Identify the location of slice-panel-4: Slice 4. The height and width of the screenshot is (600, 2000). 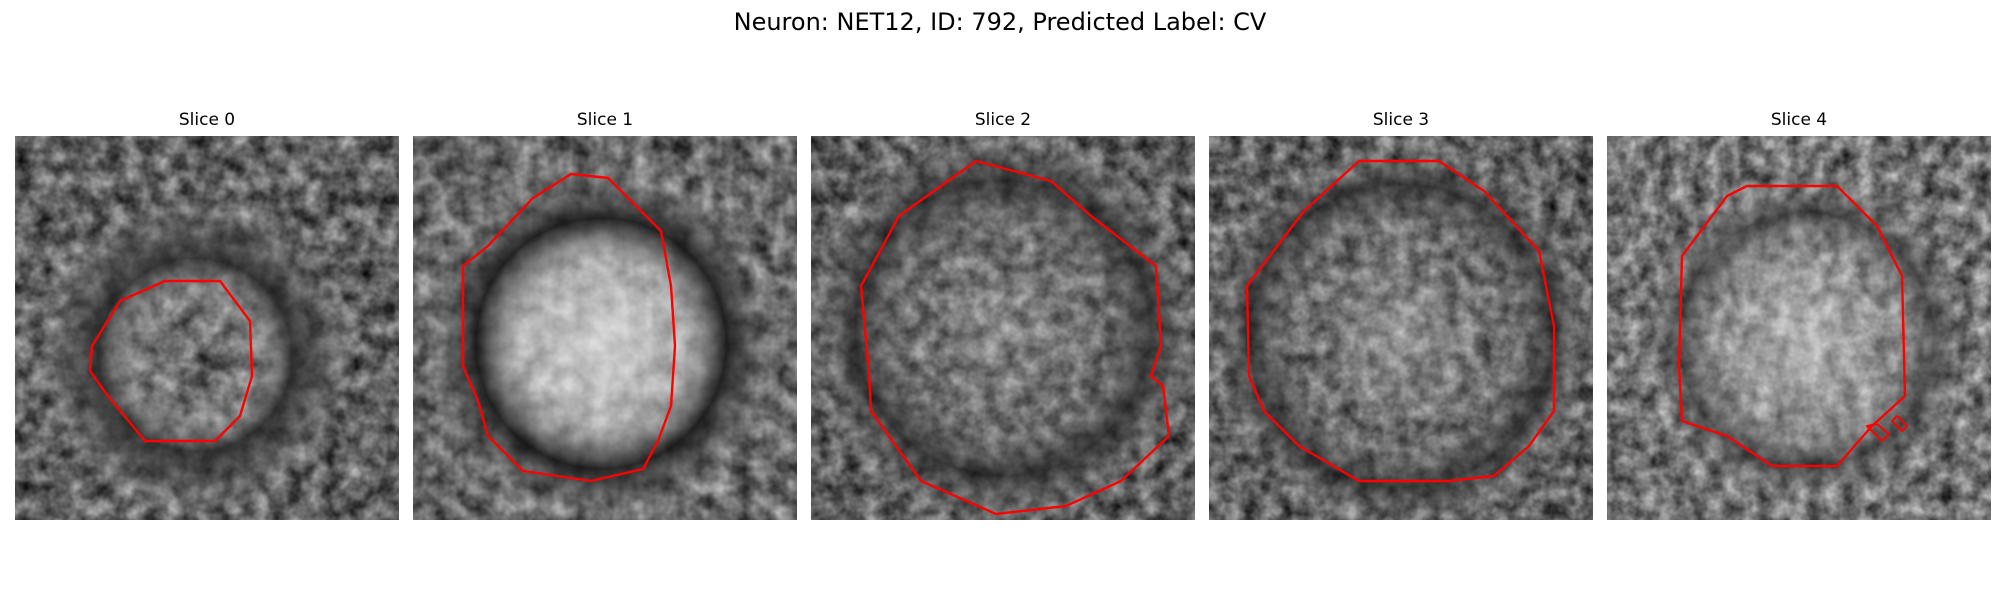
(1799, 314).